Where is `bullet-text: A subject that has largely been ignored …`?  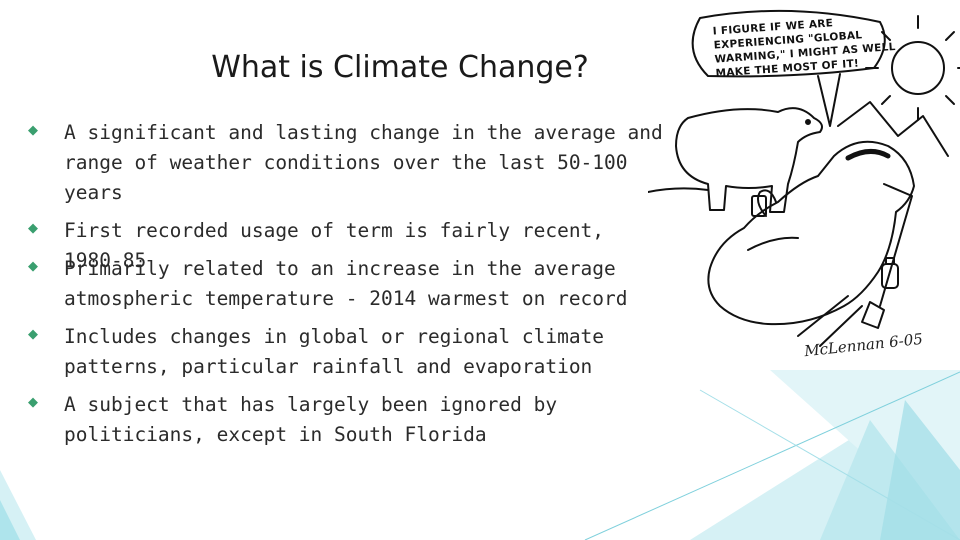 bullet-text: A subject that has largely been ignored … is located at coordinates (311, 419).